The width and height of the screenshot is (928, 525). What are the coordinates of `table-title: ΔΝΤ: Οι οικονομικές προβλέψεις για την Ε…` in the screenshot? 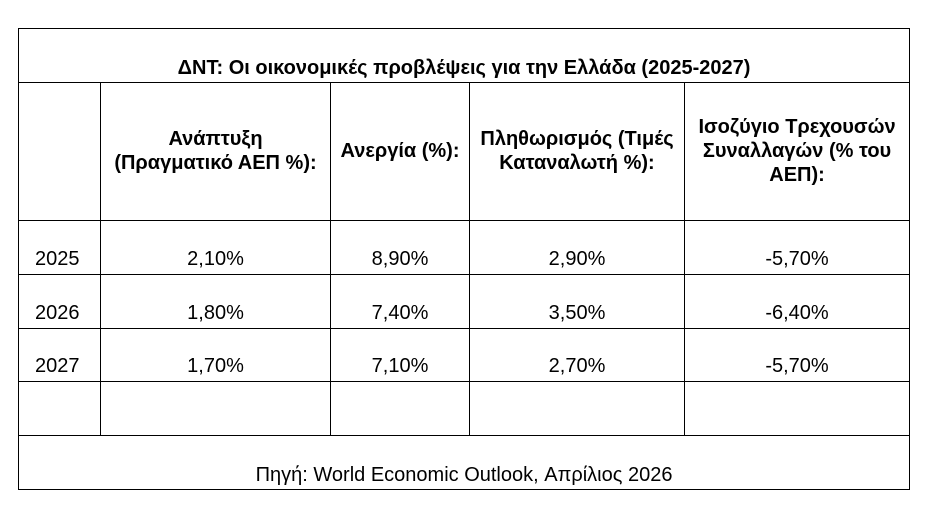 It's located at (464, 55).